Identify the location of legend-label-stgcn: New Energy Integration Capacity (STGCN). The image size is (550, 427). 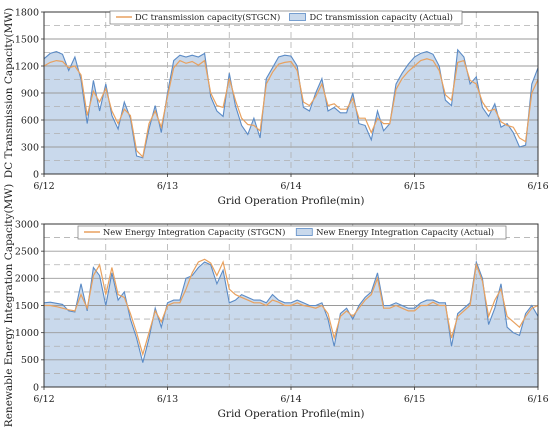
(194, 232).